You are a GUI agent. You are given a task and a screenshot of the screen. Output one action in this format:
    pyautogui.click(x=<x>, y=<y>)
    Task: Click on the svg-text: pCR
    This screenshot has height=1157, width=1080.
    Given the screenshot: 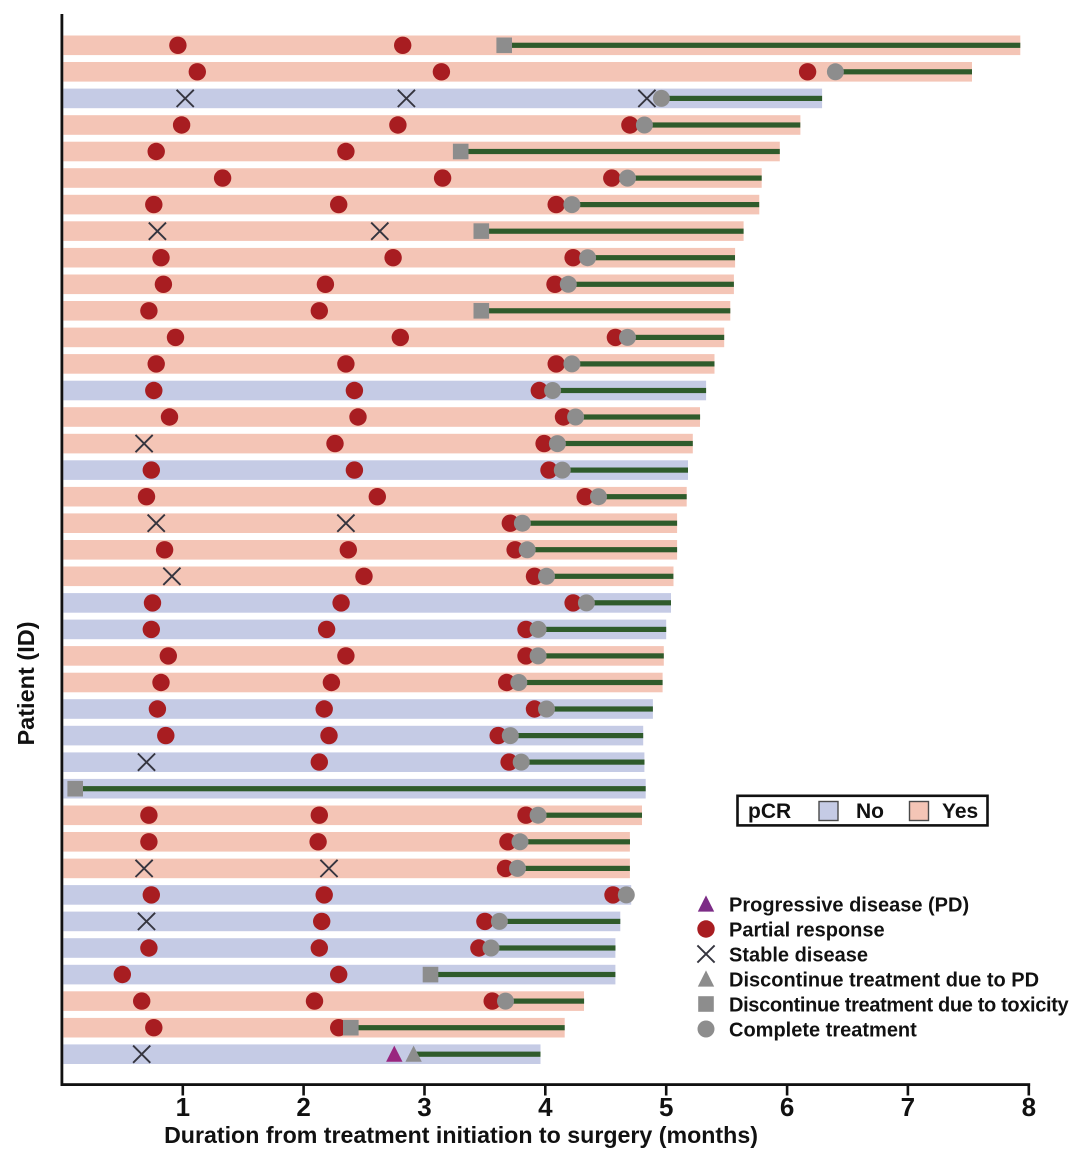 What is the action you would take?
    pyautogui.click(x=769, y=811)
    